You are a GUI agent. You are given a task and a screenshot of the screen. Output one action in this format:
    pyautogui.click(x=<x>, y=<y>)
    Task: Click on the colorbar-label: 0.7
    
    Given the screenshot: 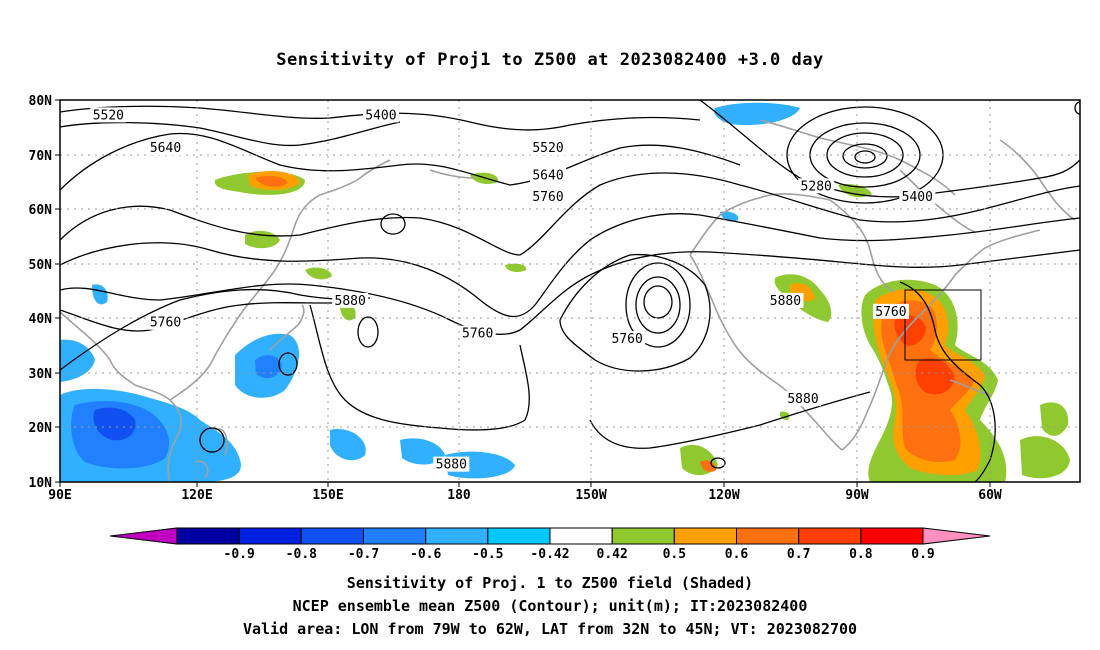 What is the action you would take?
    pyautogui.click(x=798, y=554)
    